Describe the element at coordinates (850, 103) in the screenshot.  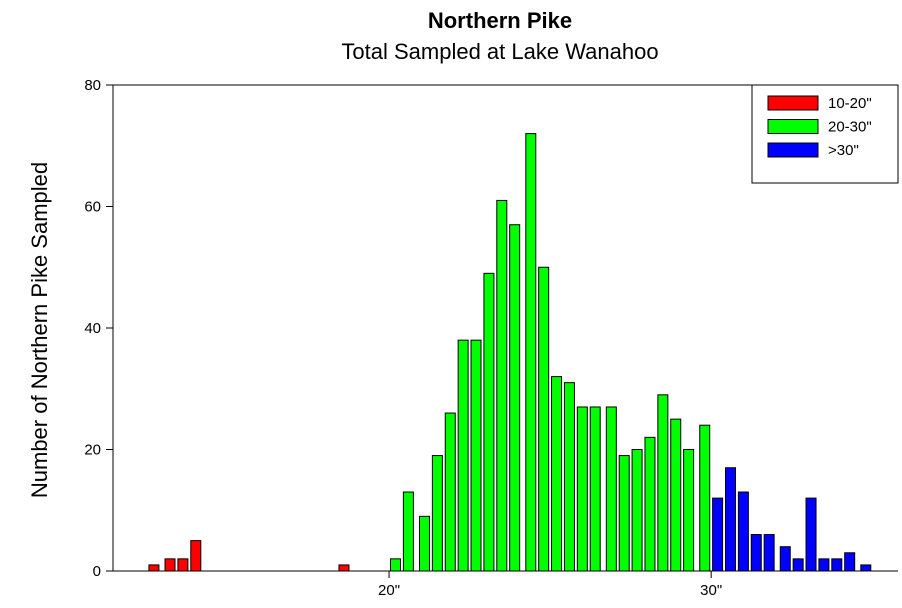
I see `legend-label: 10-20"` at that location.